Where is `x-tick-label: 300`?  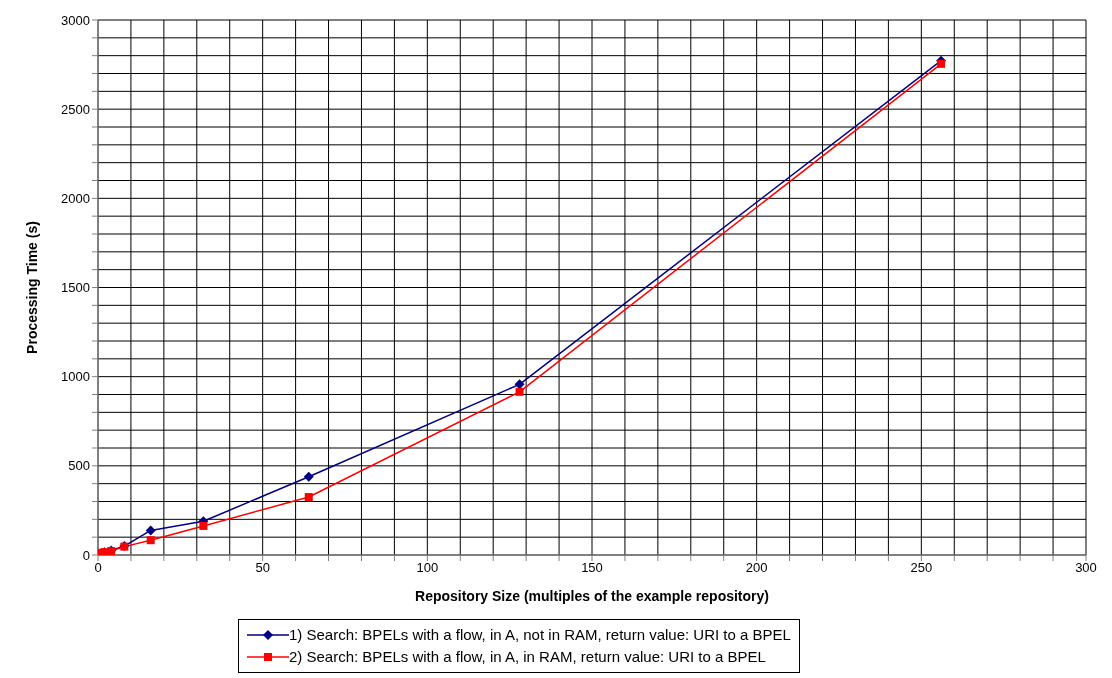 x-tick-label: 300 is located at coordinates (1086, 568).